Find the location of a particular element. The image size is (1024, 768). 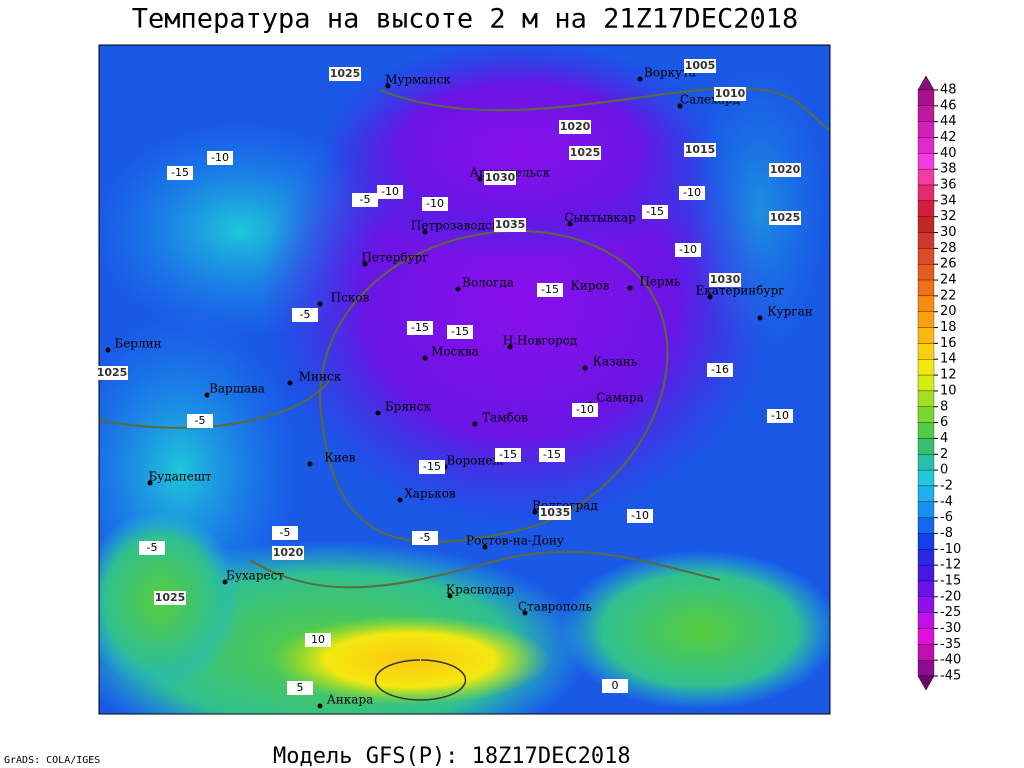

colorbar-label: 14 is located at coordinates (948, 359).